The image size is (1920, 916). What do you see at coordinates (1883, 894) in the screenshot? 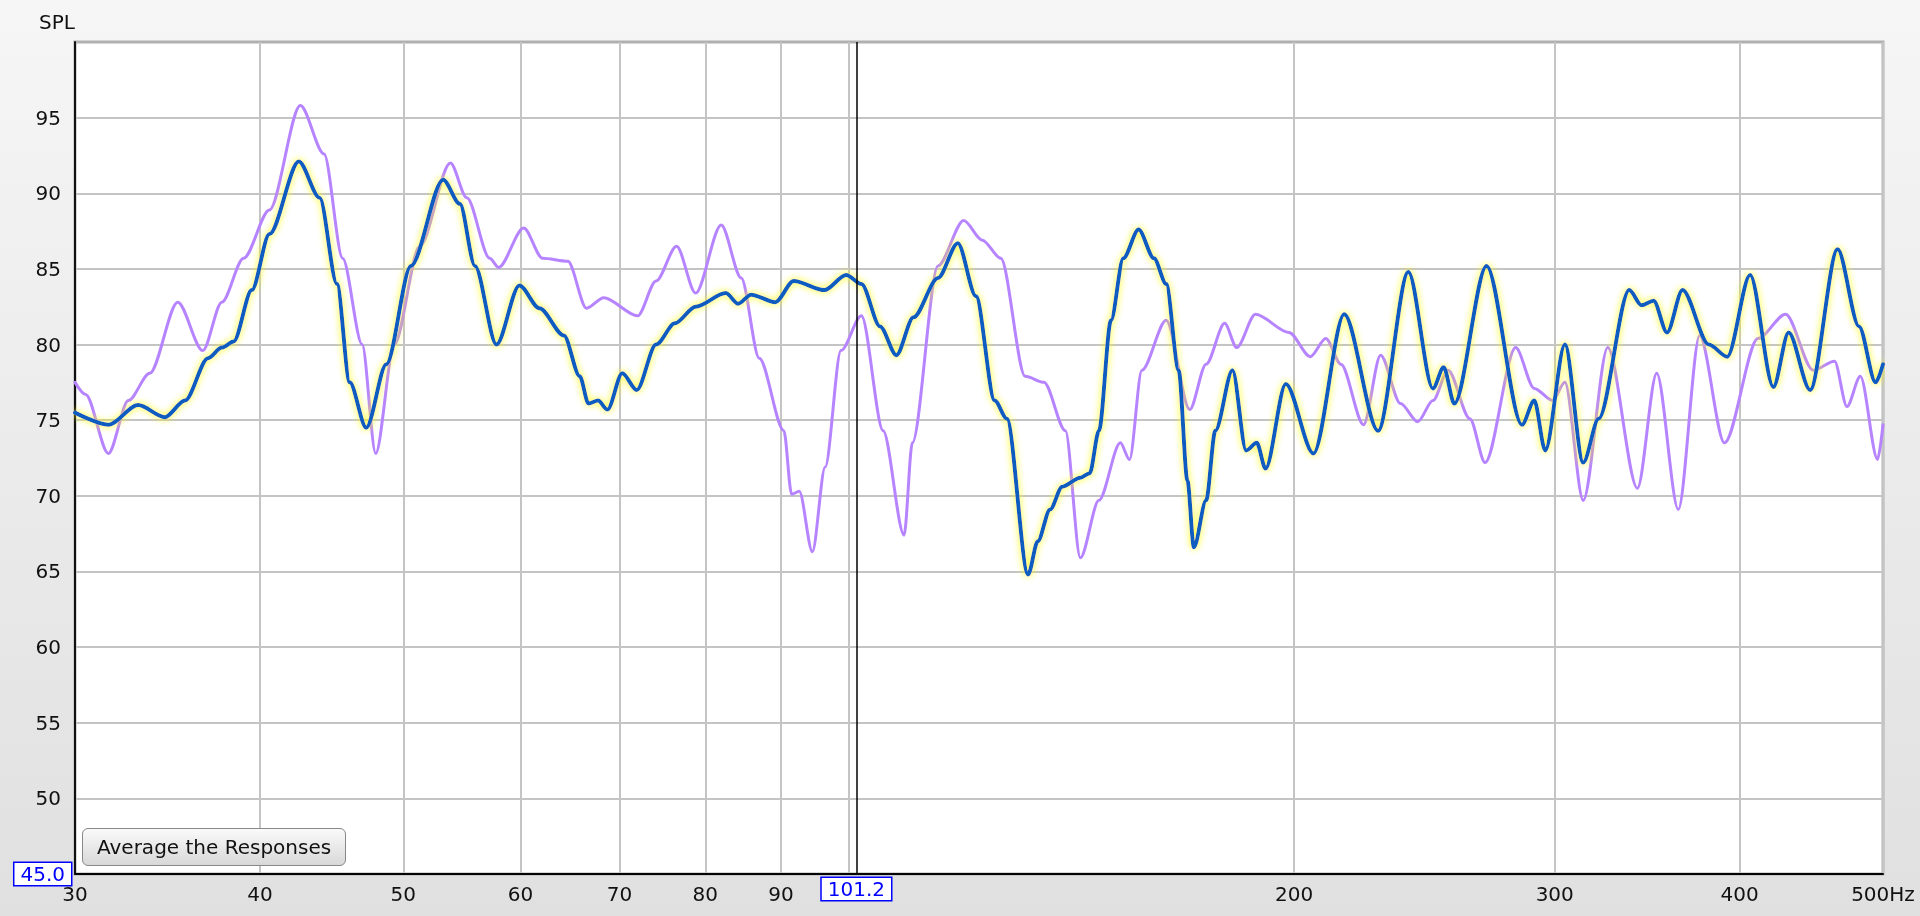
I see `x-tick-label: 500Hz` at bounding box center [1883, 894].